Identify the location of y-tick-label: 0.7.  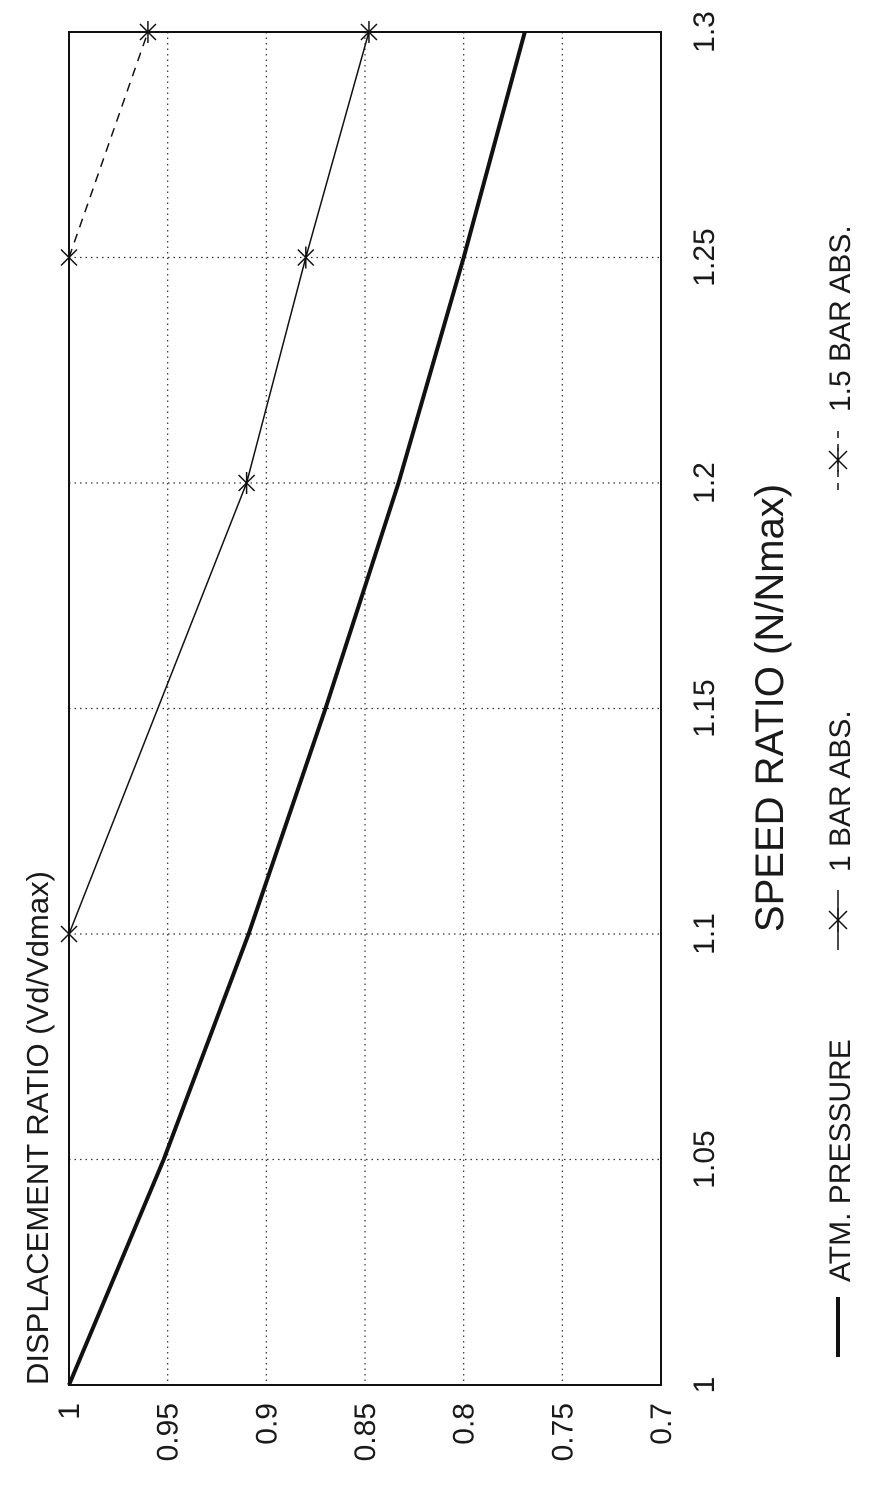
(661, 1424).